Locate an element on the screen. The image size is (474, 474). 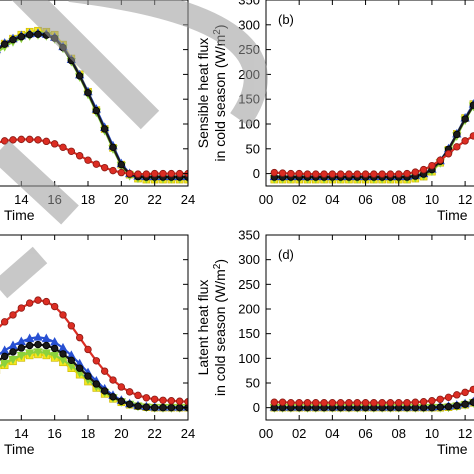
x-tick-label: 12 is located at coordinates (465, 433).